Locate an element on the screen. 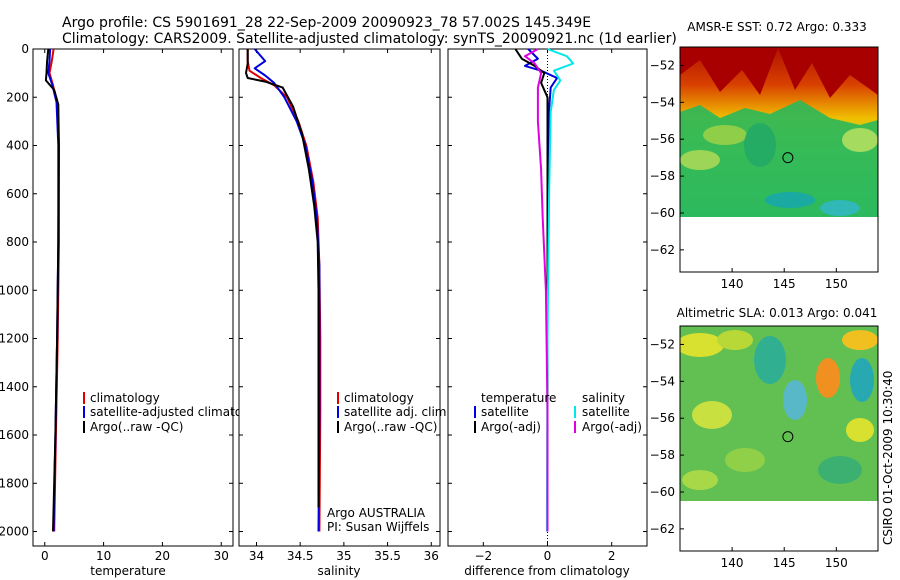  difference-series is located at coordinates (544, 290).